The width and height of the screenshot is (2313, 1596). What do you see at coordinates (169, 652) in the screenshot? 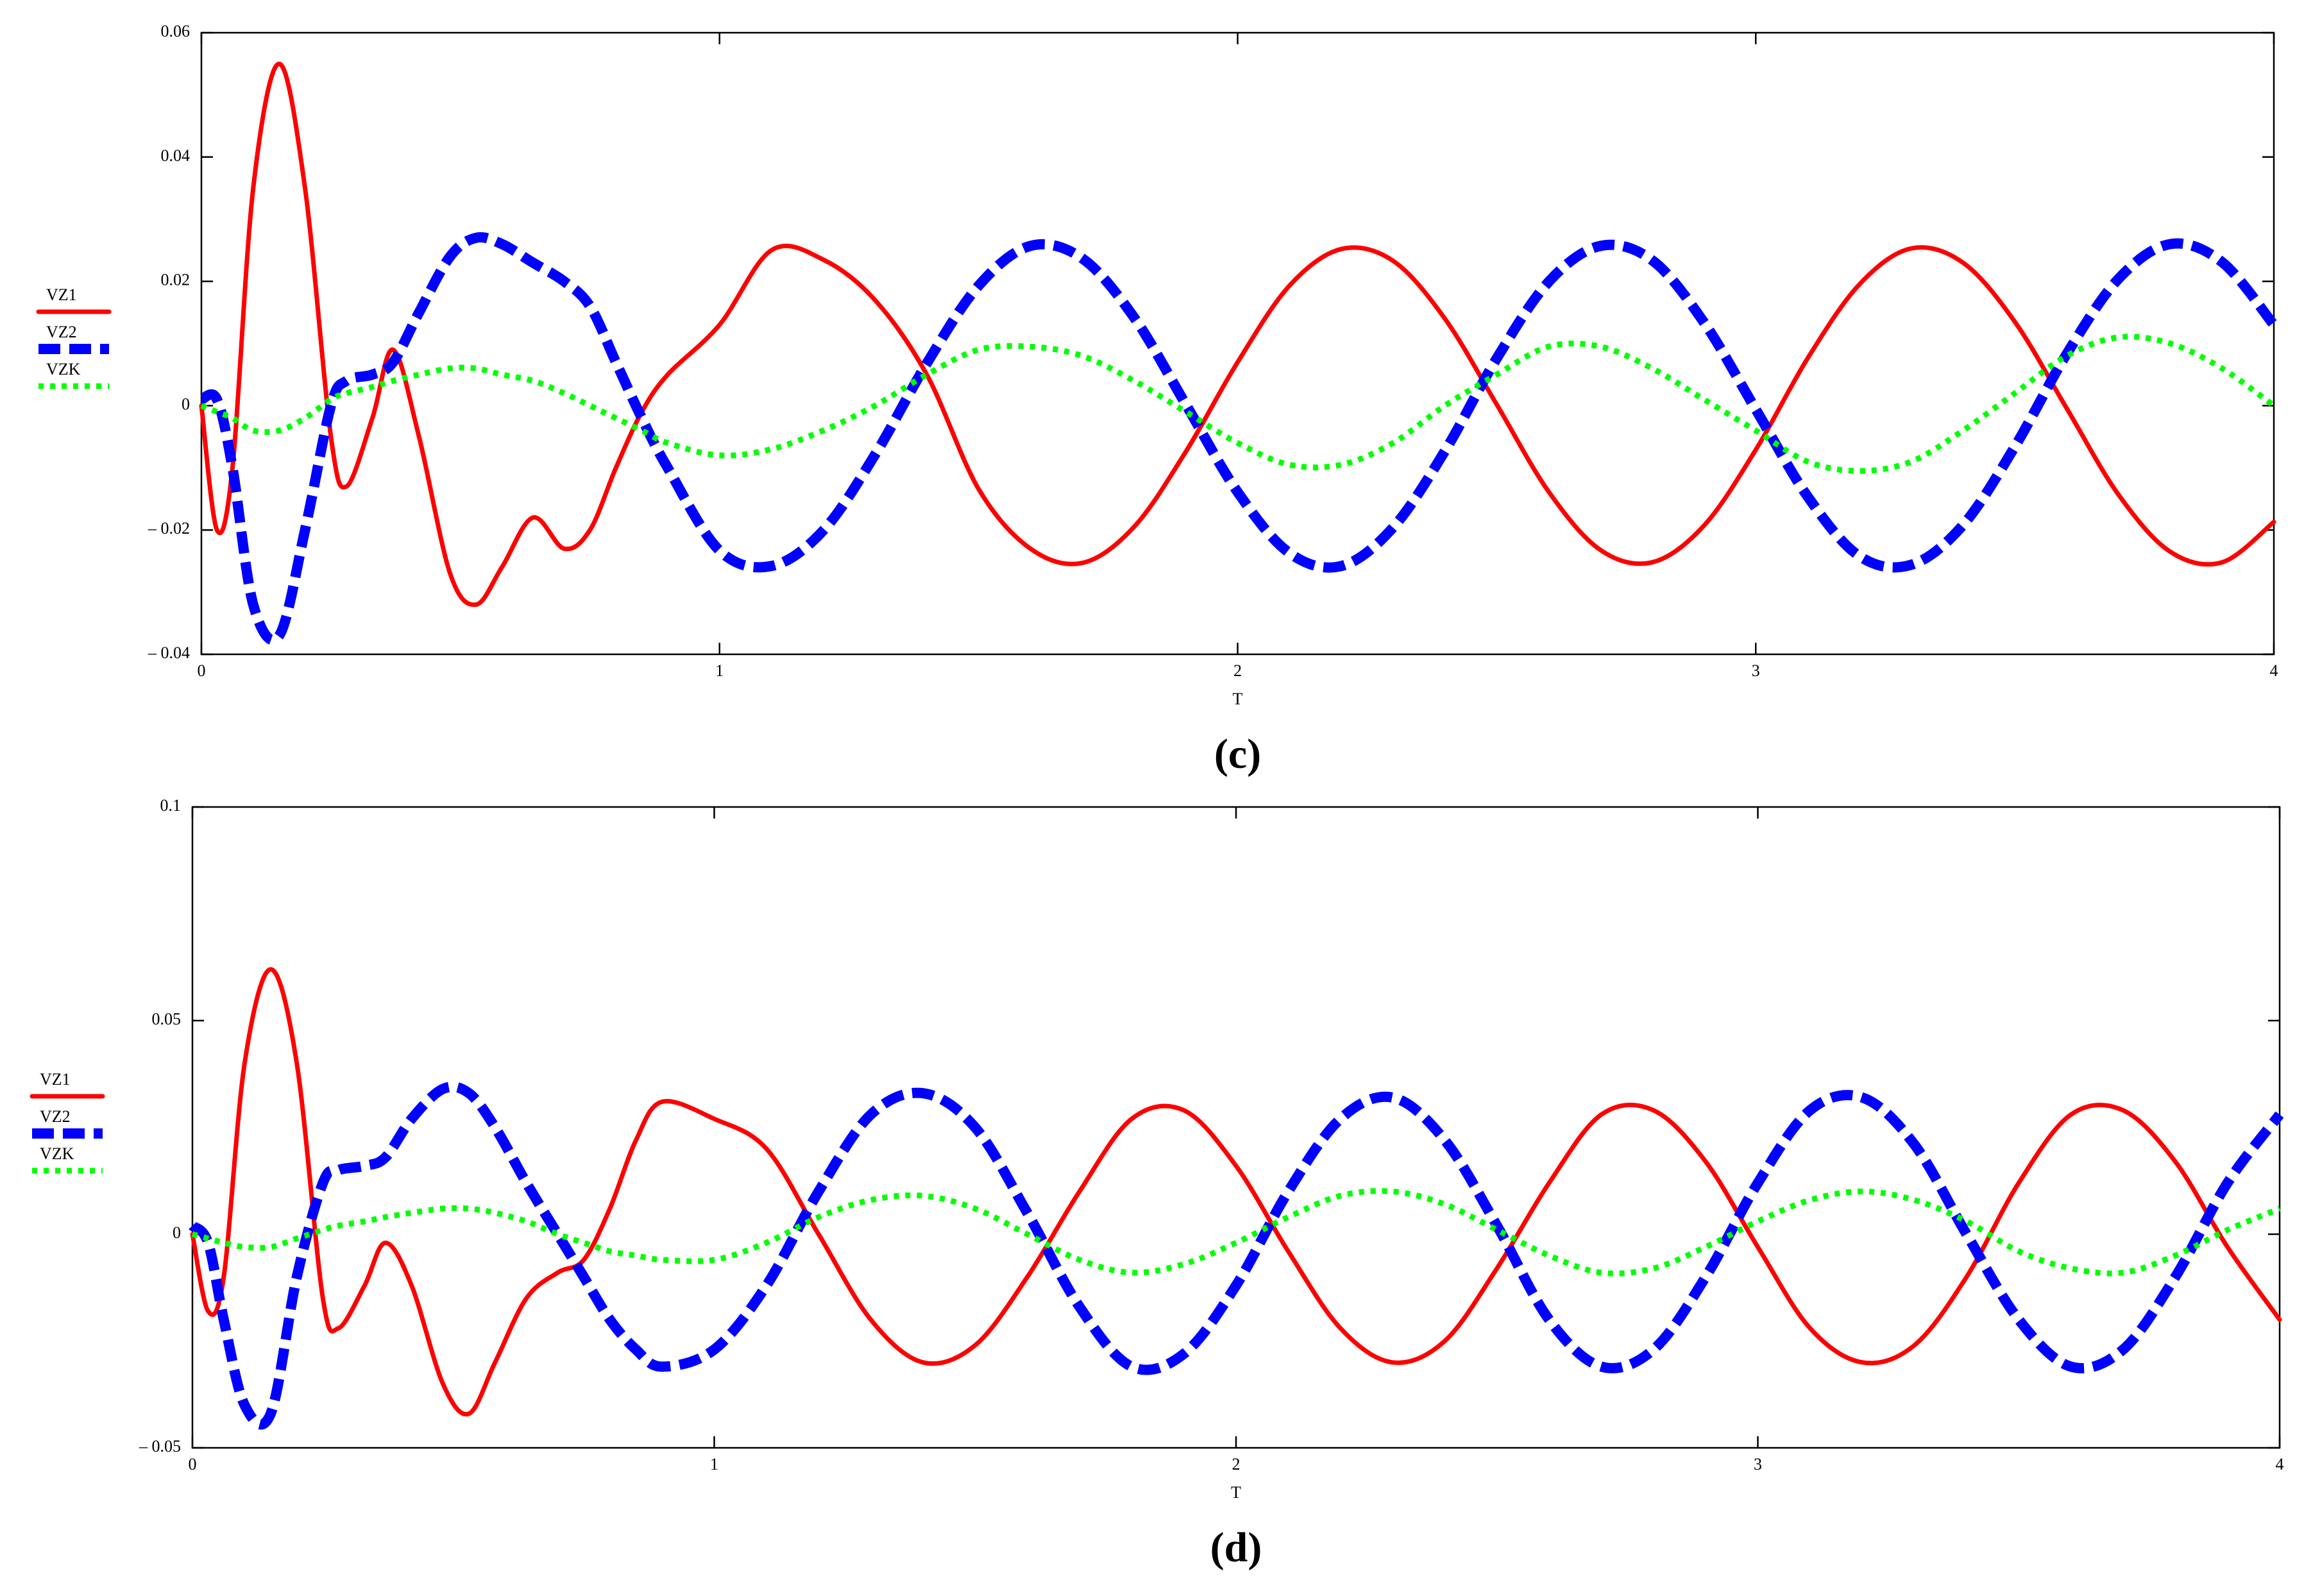
I see `y-tick-label: – 0.04` at bounding box center [169, 652].